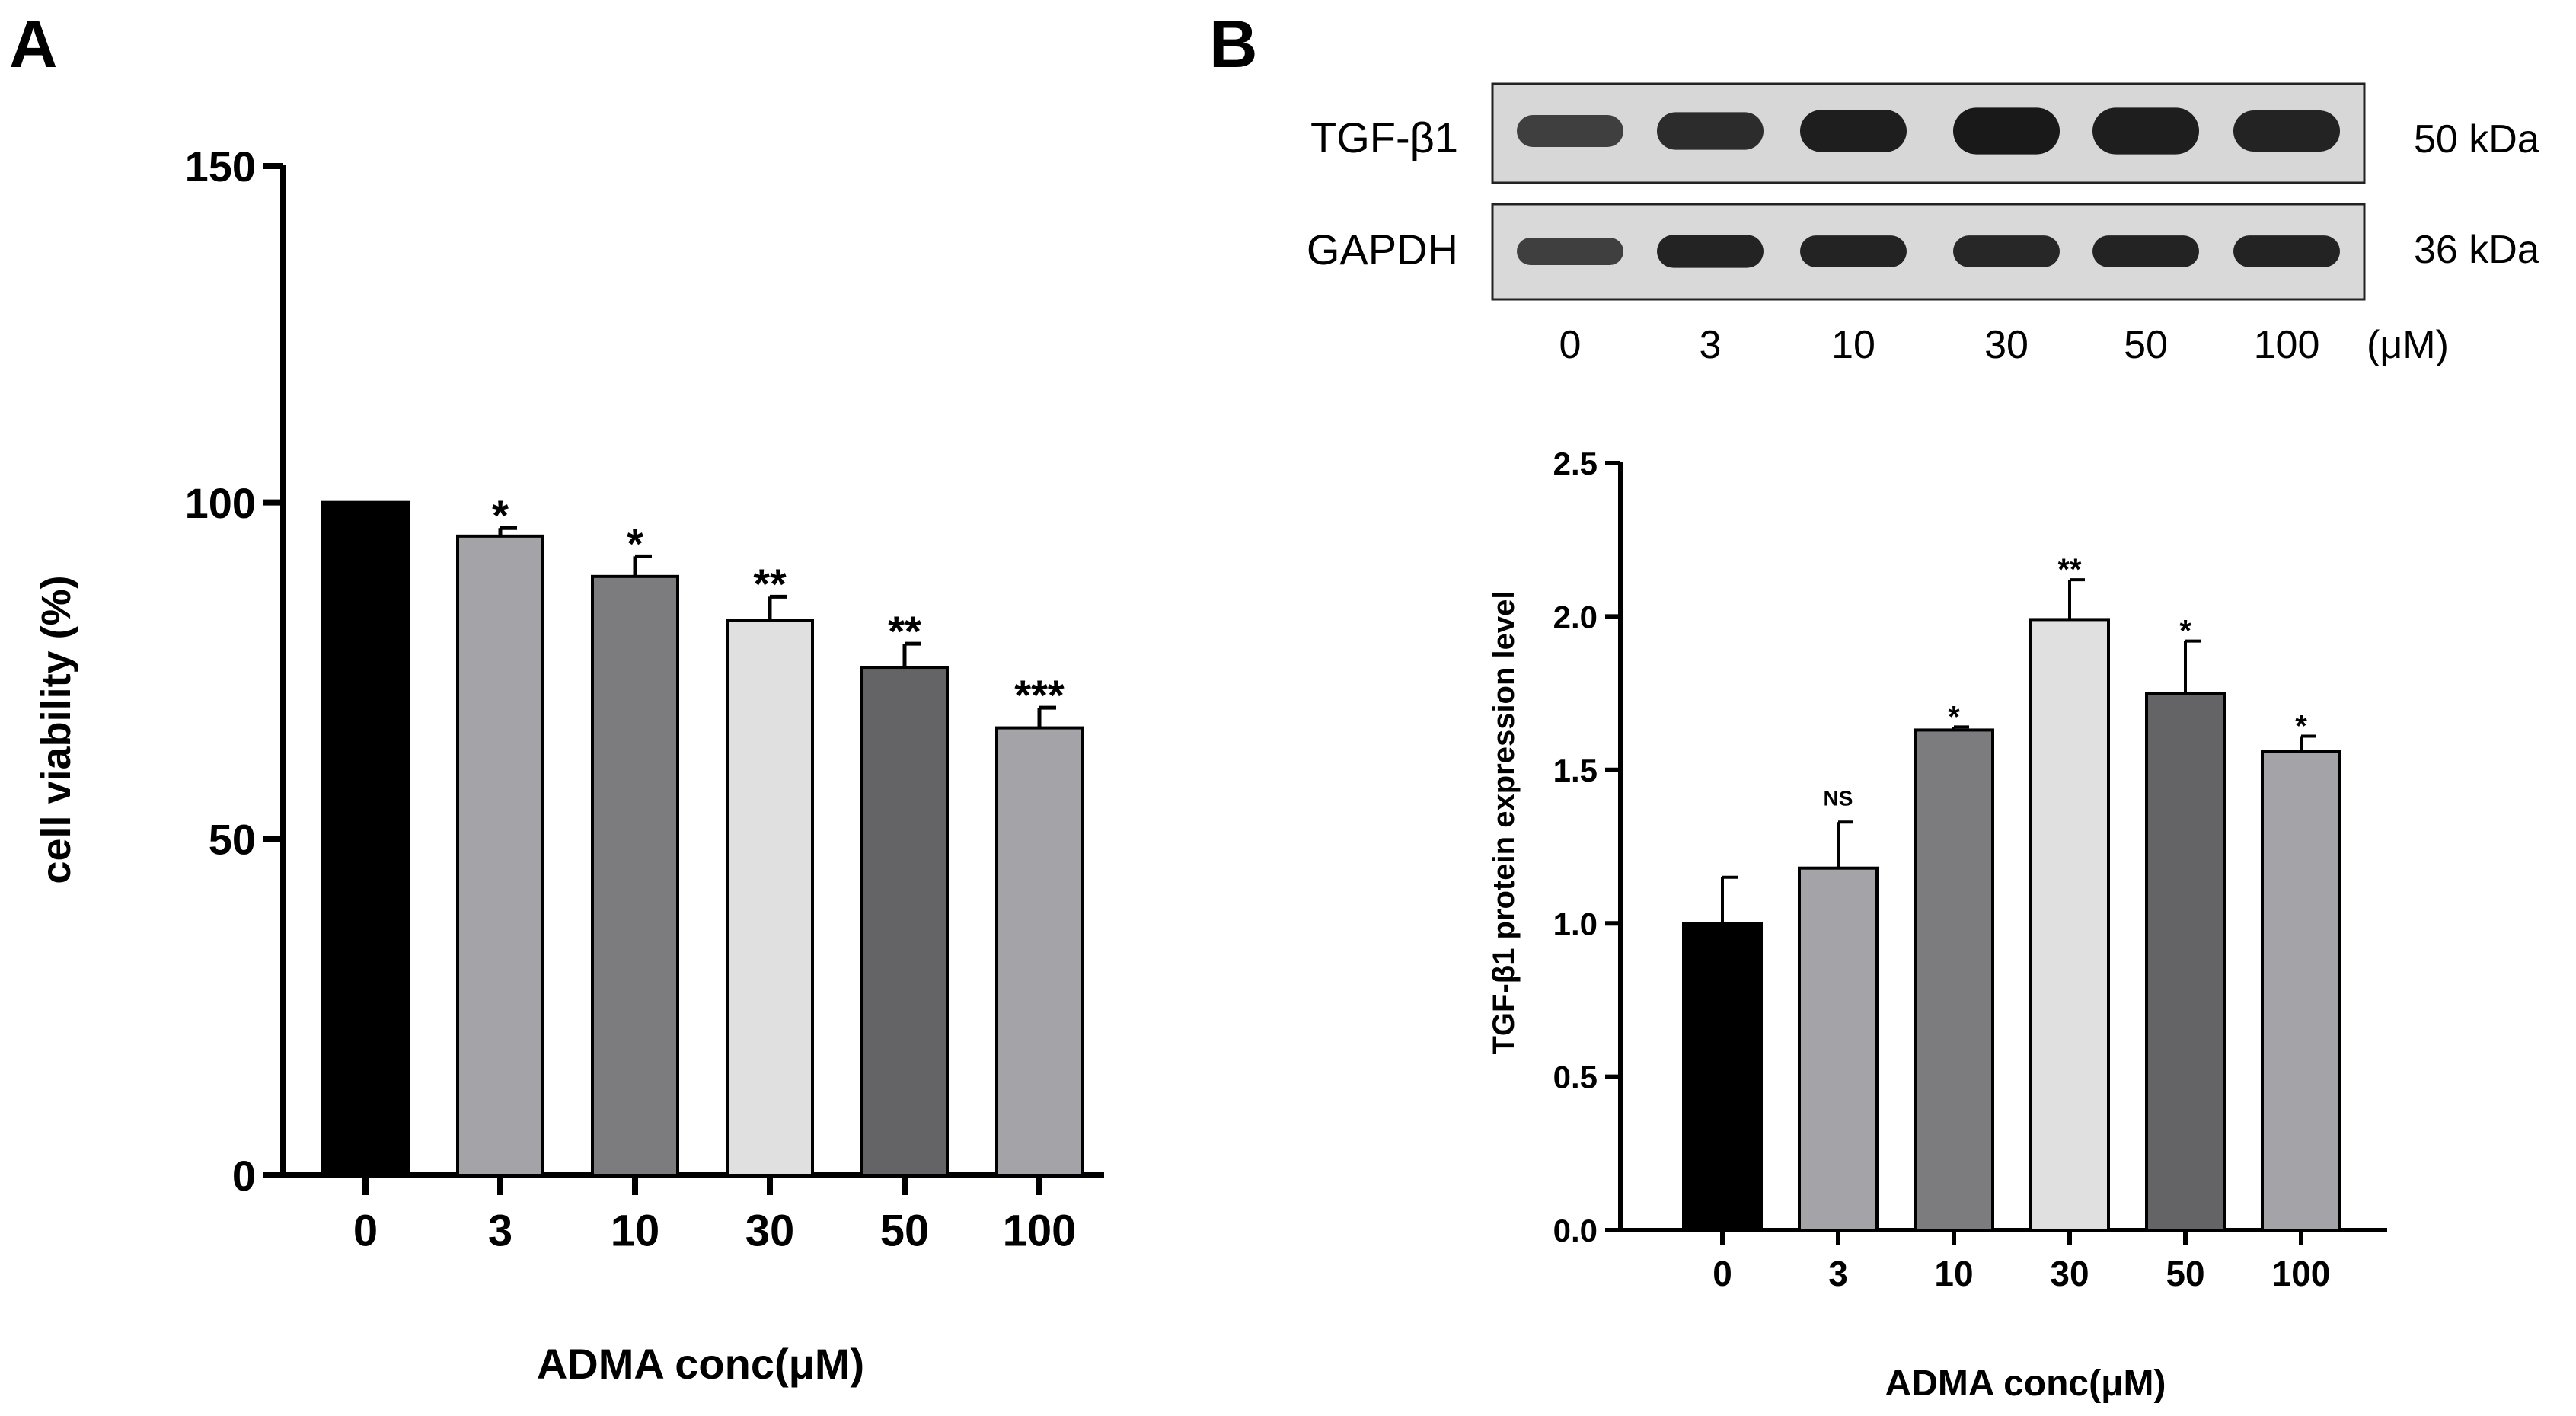 The image size is (2576, 1416). I want to click on blot-lane-label: 50, so click(2146, 345).